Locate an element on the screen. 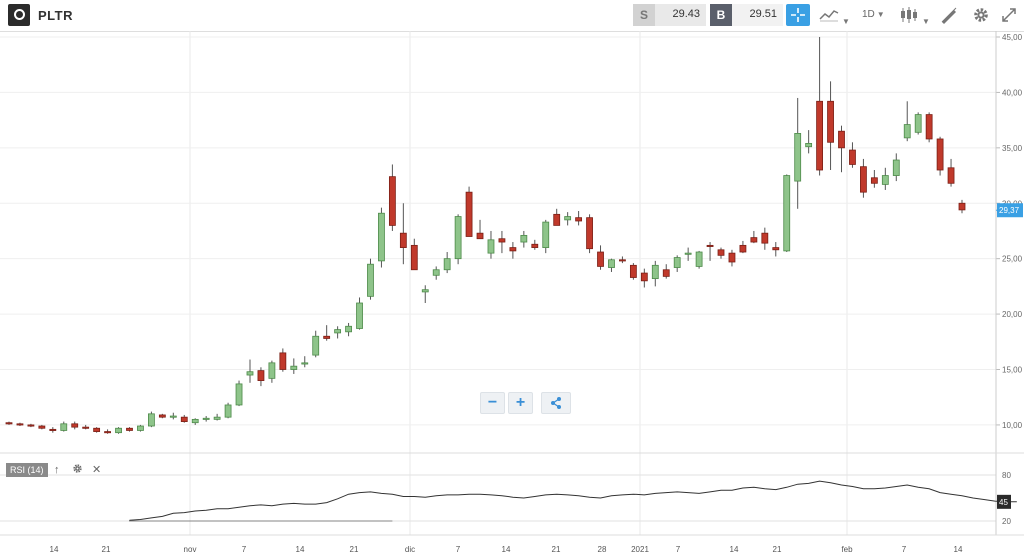  rsi-settings-button is located at coordinates (77, 470).